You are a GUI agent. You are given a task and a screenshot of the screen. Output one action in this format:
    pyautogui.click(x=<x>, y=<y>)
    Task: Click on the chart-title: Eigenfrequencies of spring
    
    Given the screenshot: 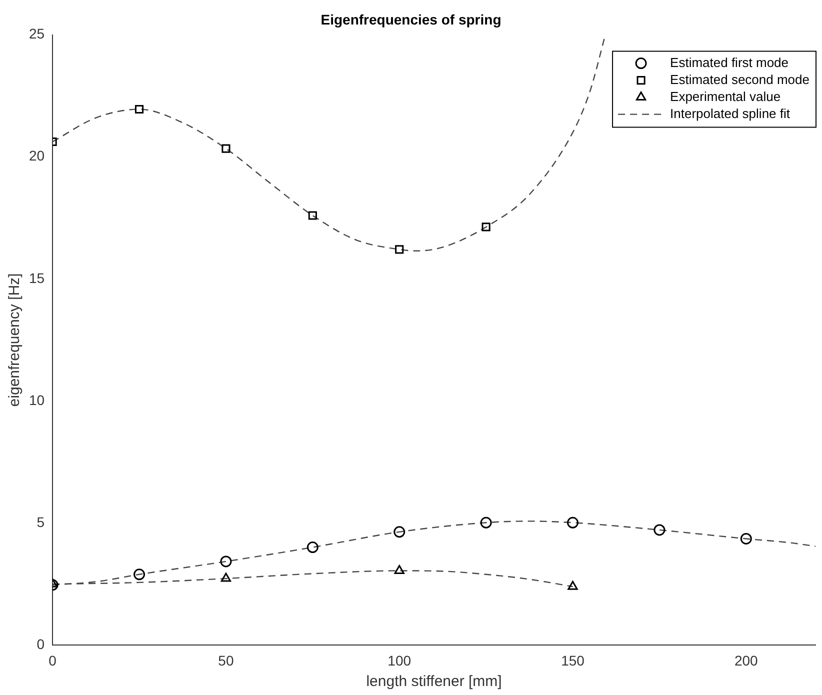 What is the action you would take?
    pyautogui.click(x=411, y=19)
    